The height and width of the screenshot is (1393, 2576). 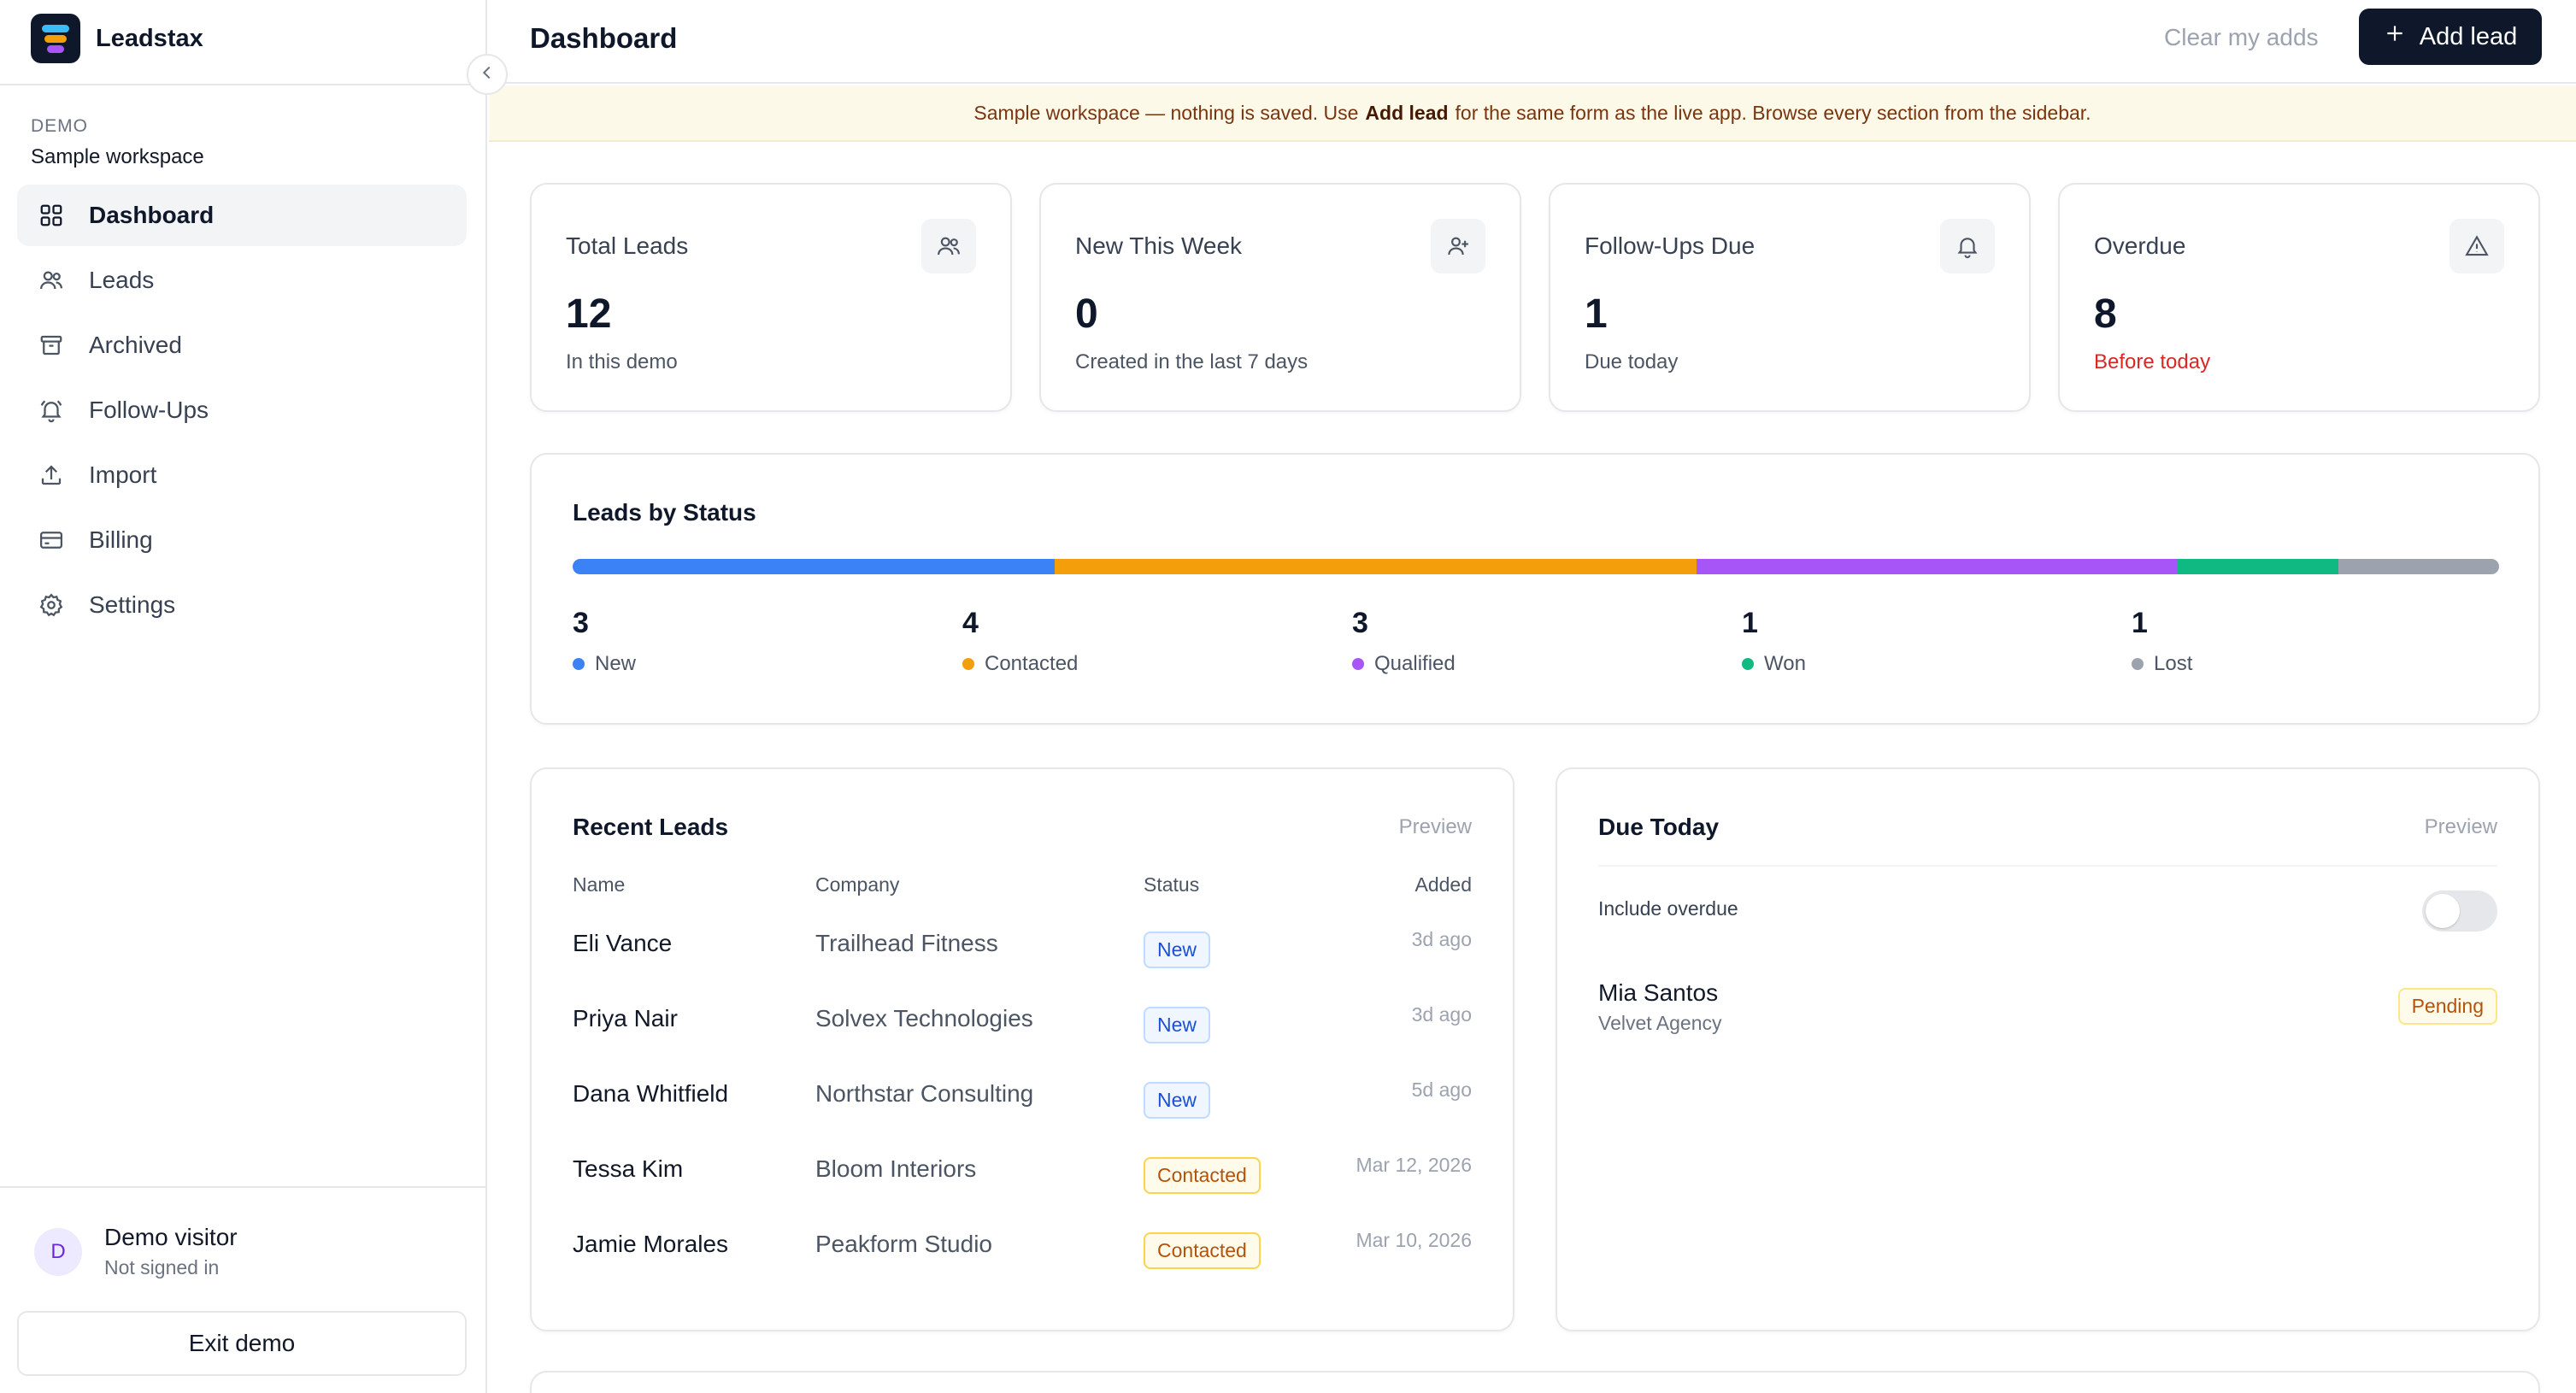 What do you see at coordinates (1785, 663) in the screenshot?
I see `status-label: Won` at bounding box center [1785, 663].